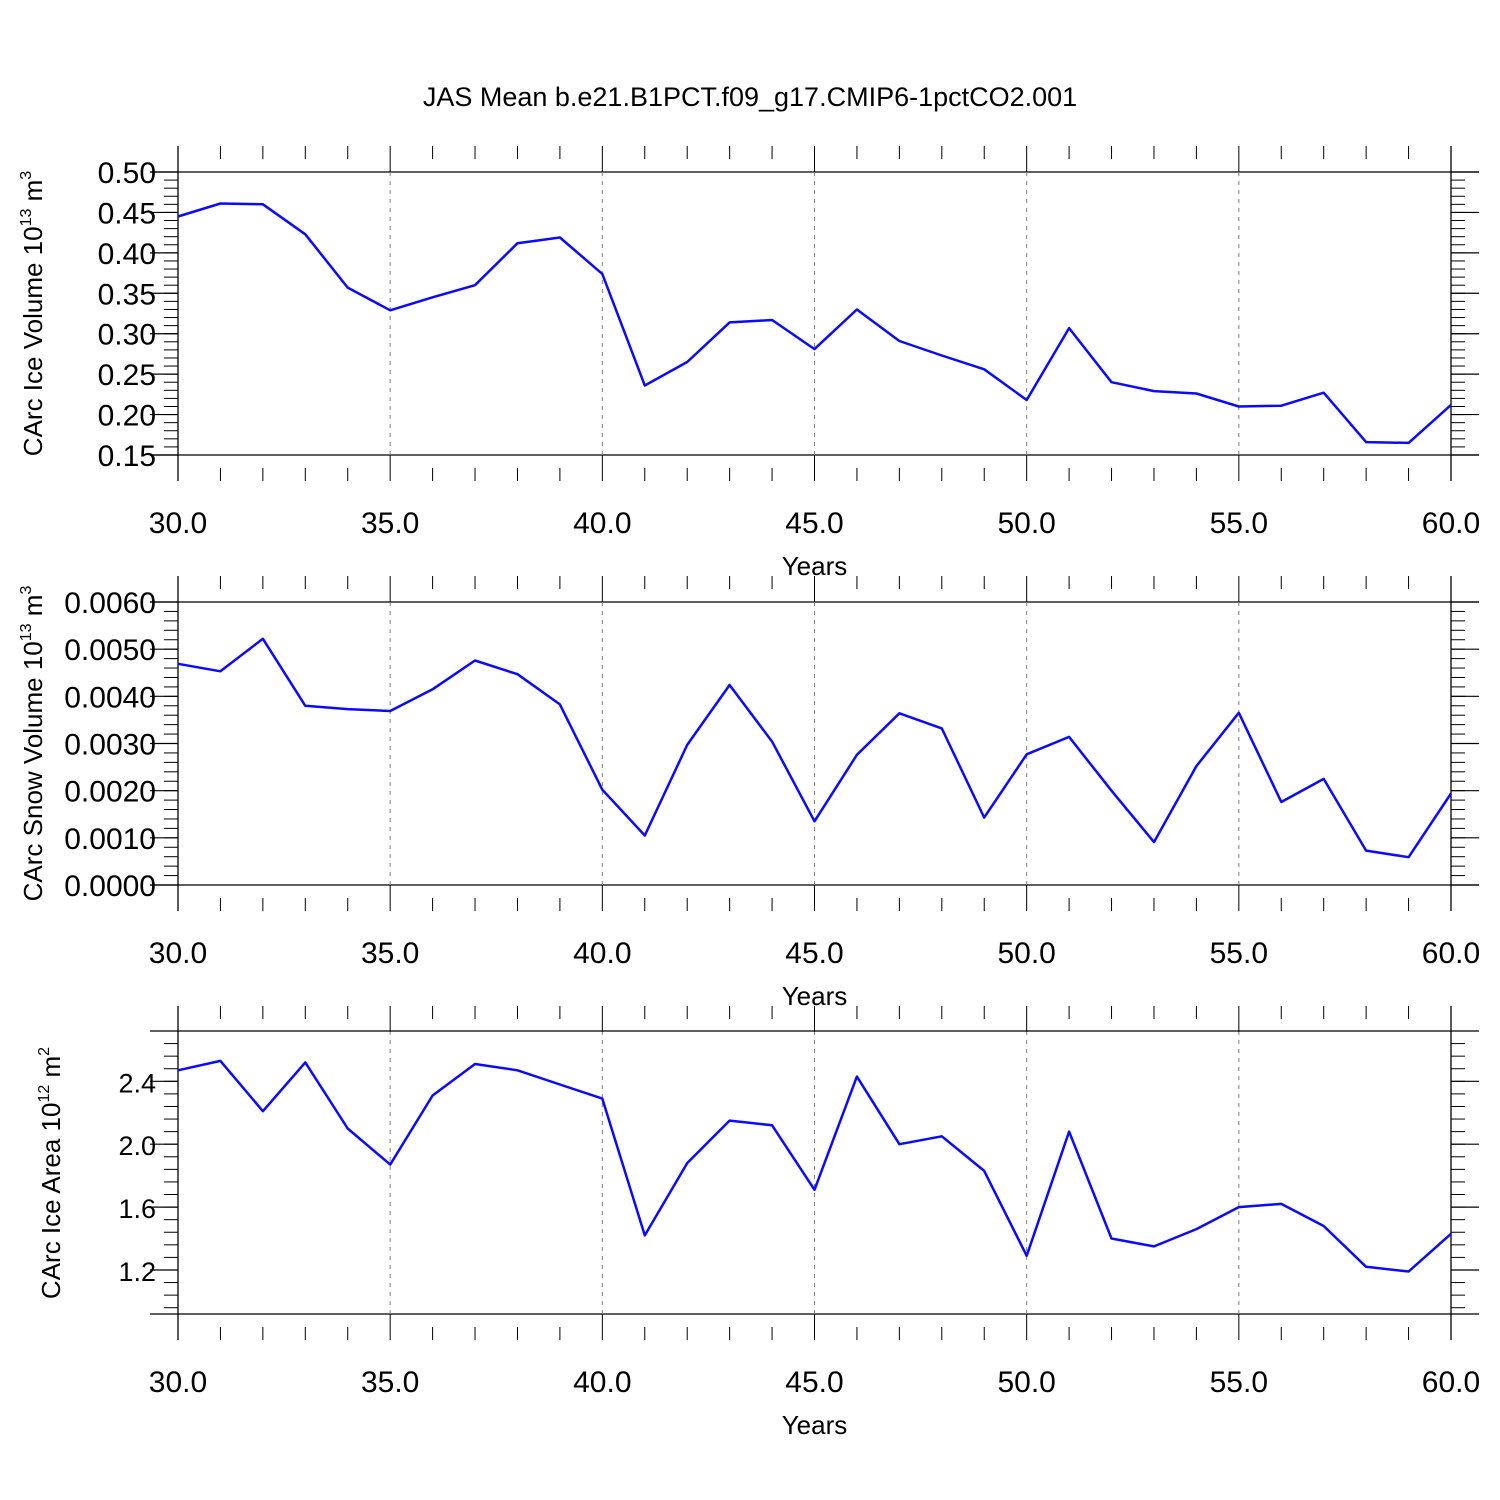 Image resolution: width=1500 pixels, height=1500 pixels. What do you see at coordinates (137, 1272) in the screenshot?
I see `y-tick-label: 1.2` at bounding box center [137, 1272].